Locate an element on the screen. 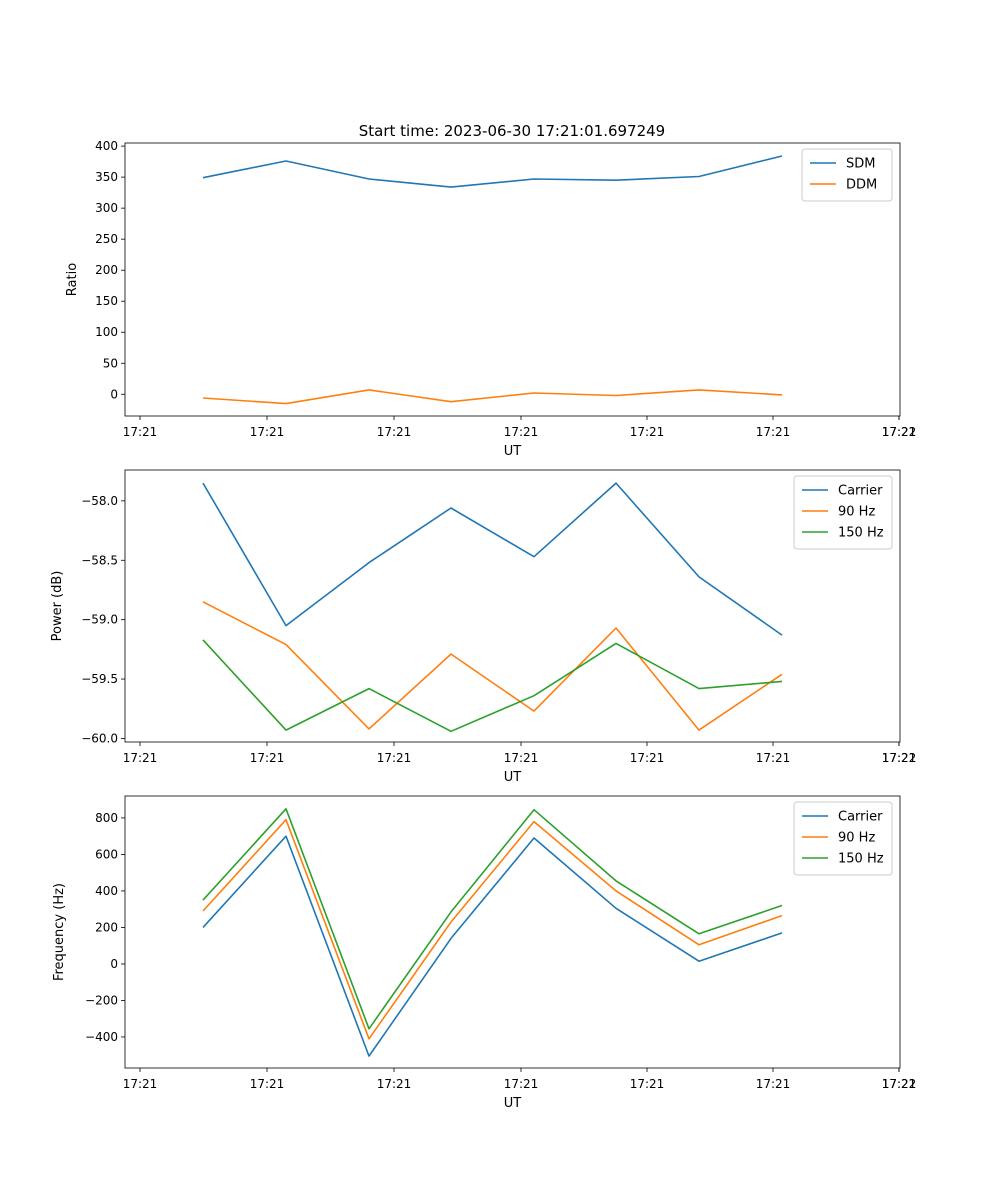 The image size is (1000, 1204). y-tick-label: −59.5 is located at coordinates (99, 679).